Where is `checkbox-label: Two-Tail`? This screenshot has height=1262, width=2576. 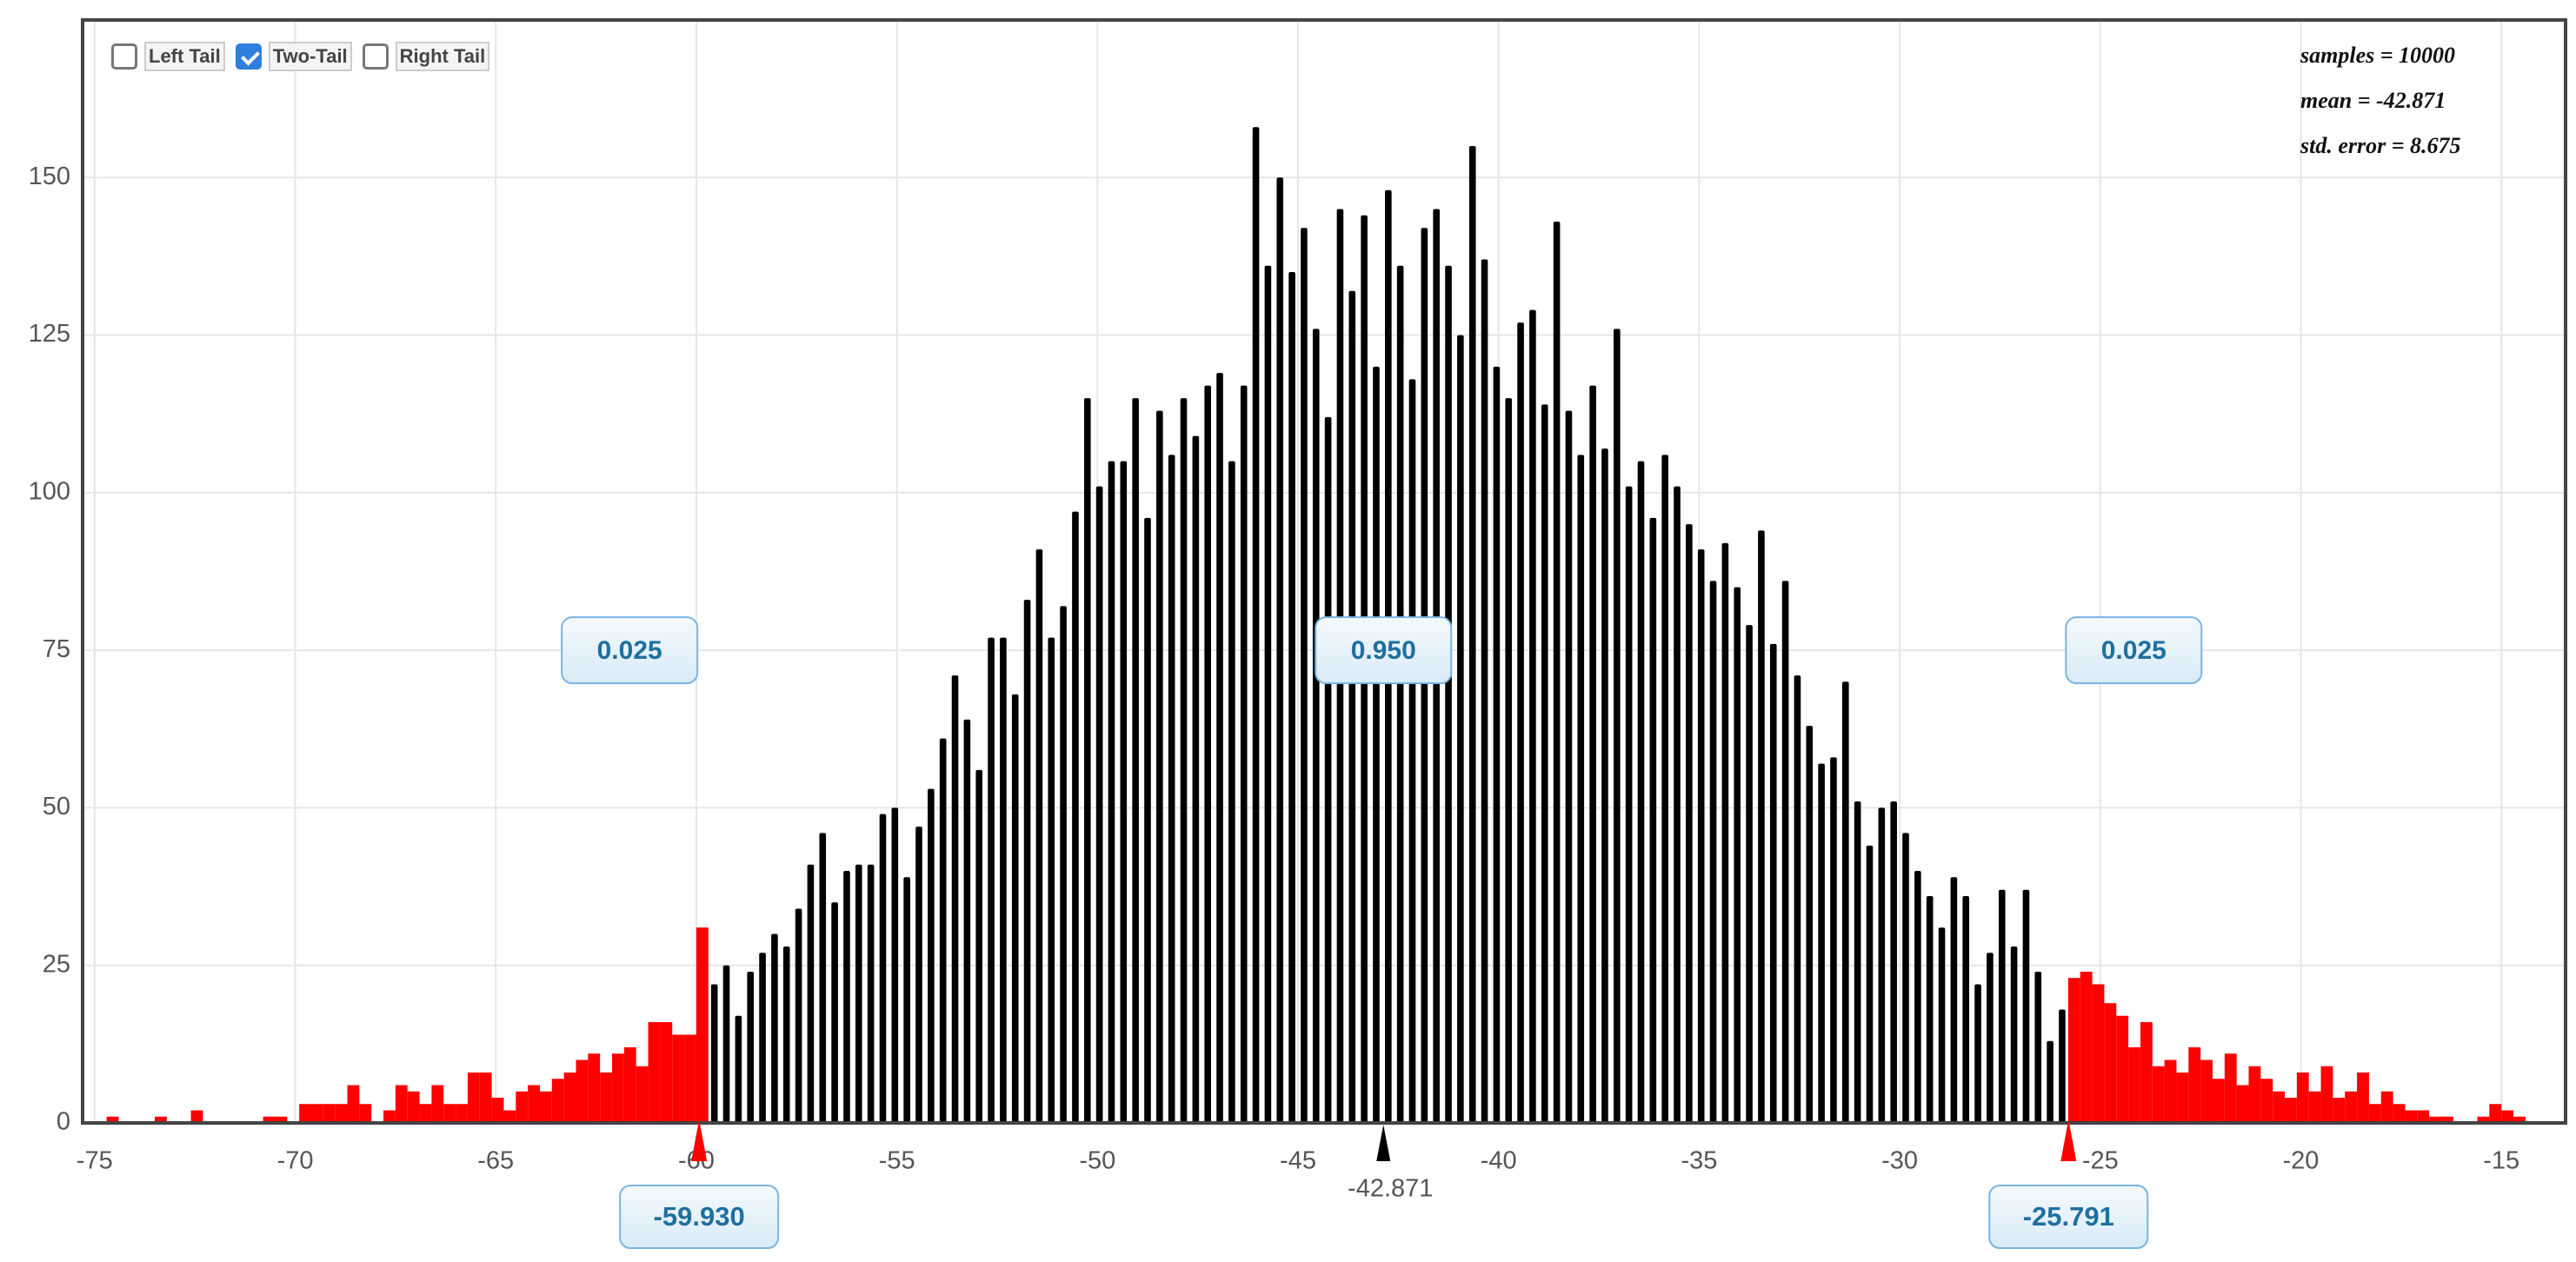
checkbox-label: Two-Tail is located at coordinates (310, 56).